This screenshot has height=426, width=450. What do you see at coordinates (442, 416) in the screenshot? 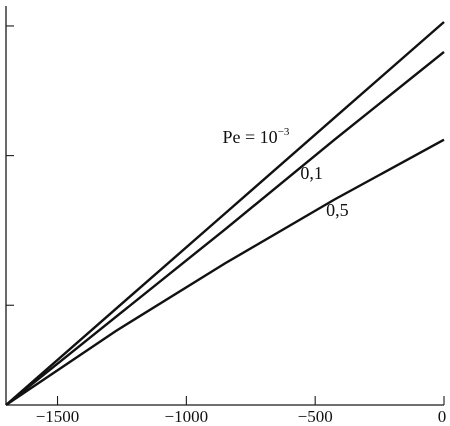
I see `x-tick-label: 0` at bounding box center [442, 416].